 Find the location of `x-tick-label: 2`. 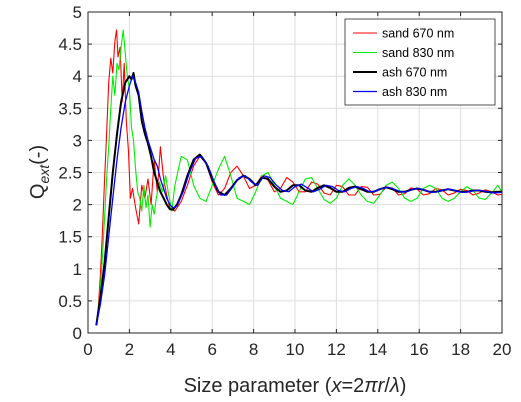

x-tick-label: 2 is located at coordinates (129, 349).